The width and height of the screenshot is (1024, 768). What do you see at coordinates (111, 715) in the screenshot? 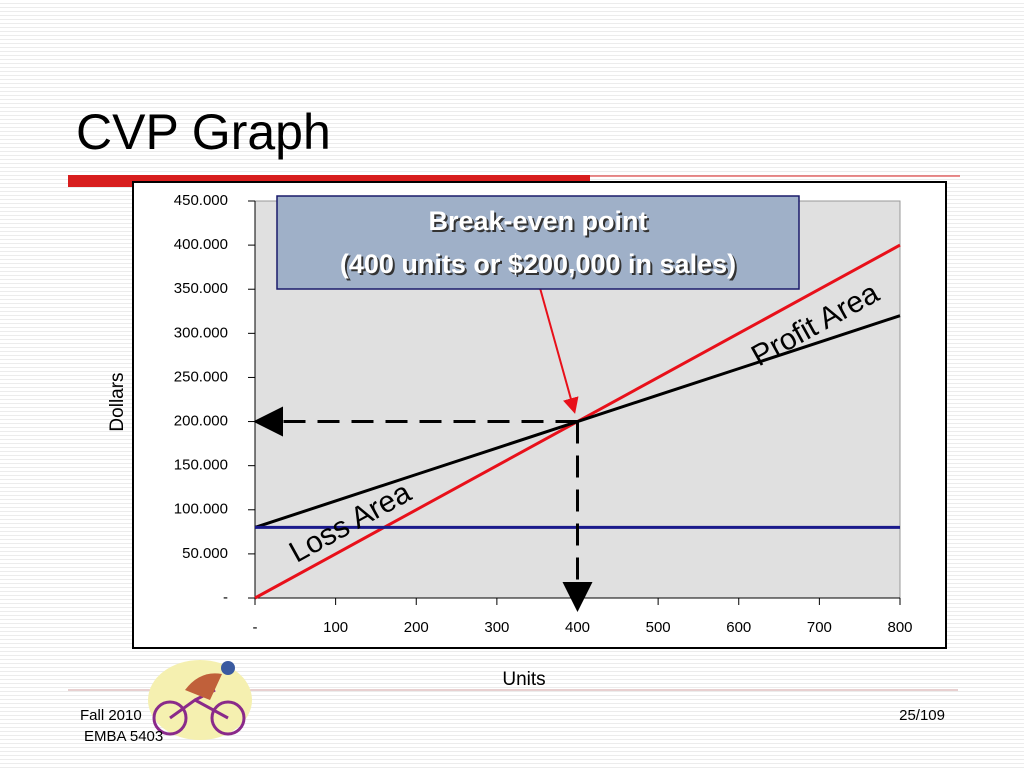
I see `footer-left: Fall 2010` at bounding box center [111, 715].